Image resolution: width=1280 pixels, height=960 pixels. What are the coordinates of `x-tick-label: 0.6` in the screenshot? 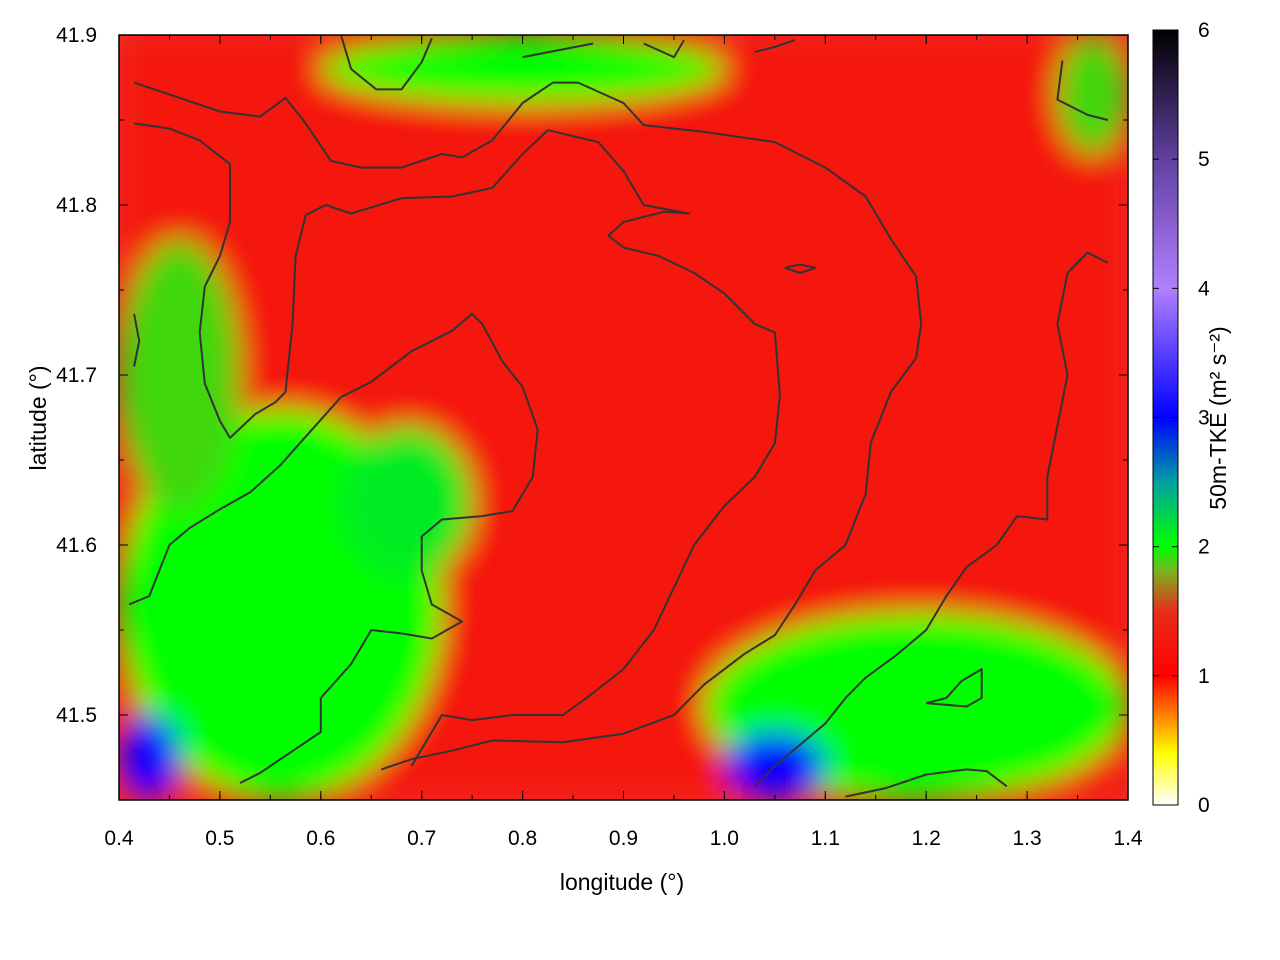 It's located at (320, 838).